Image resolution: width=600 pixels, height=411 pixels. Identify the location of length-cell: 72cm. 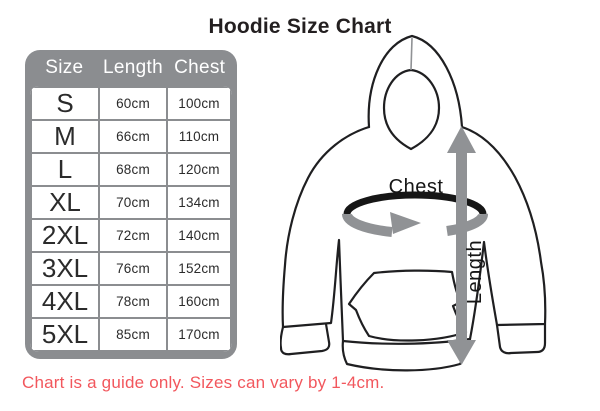
(133, 235).